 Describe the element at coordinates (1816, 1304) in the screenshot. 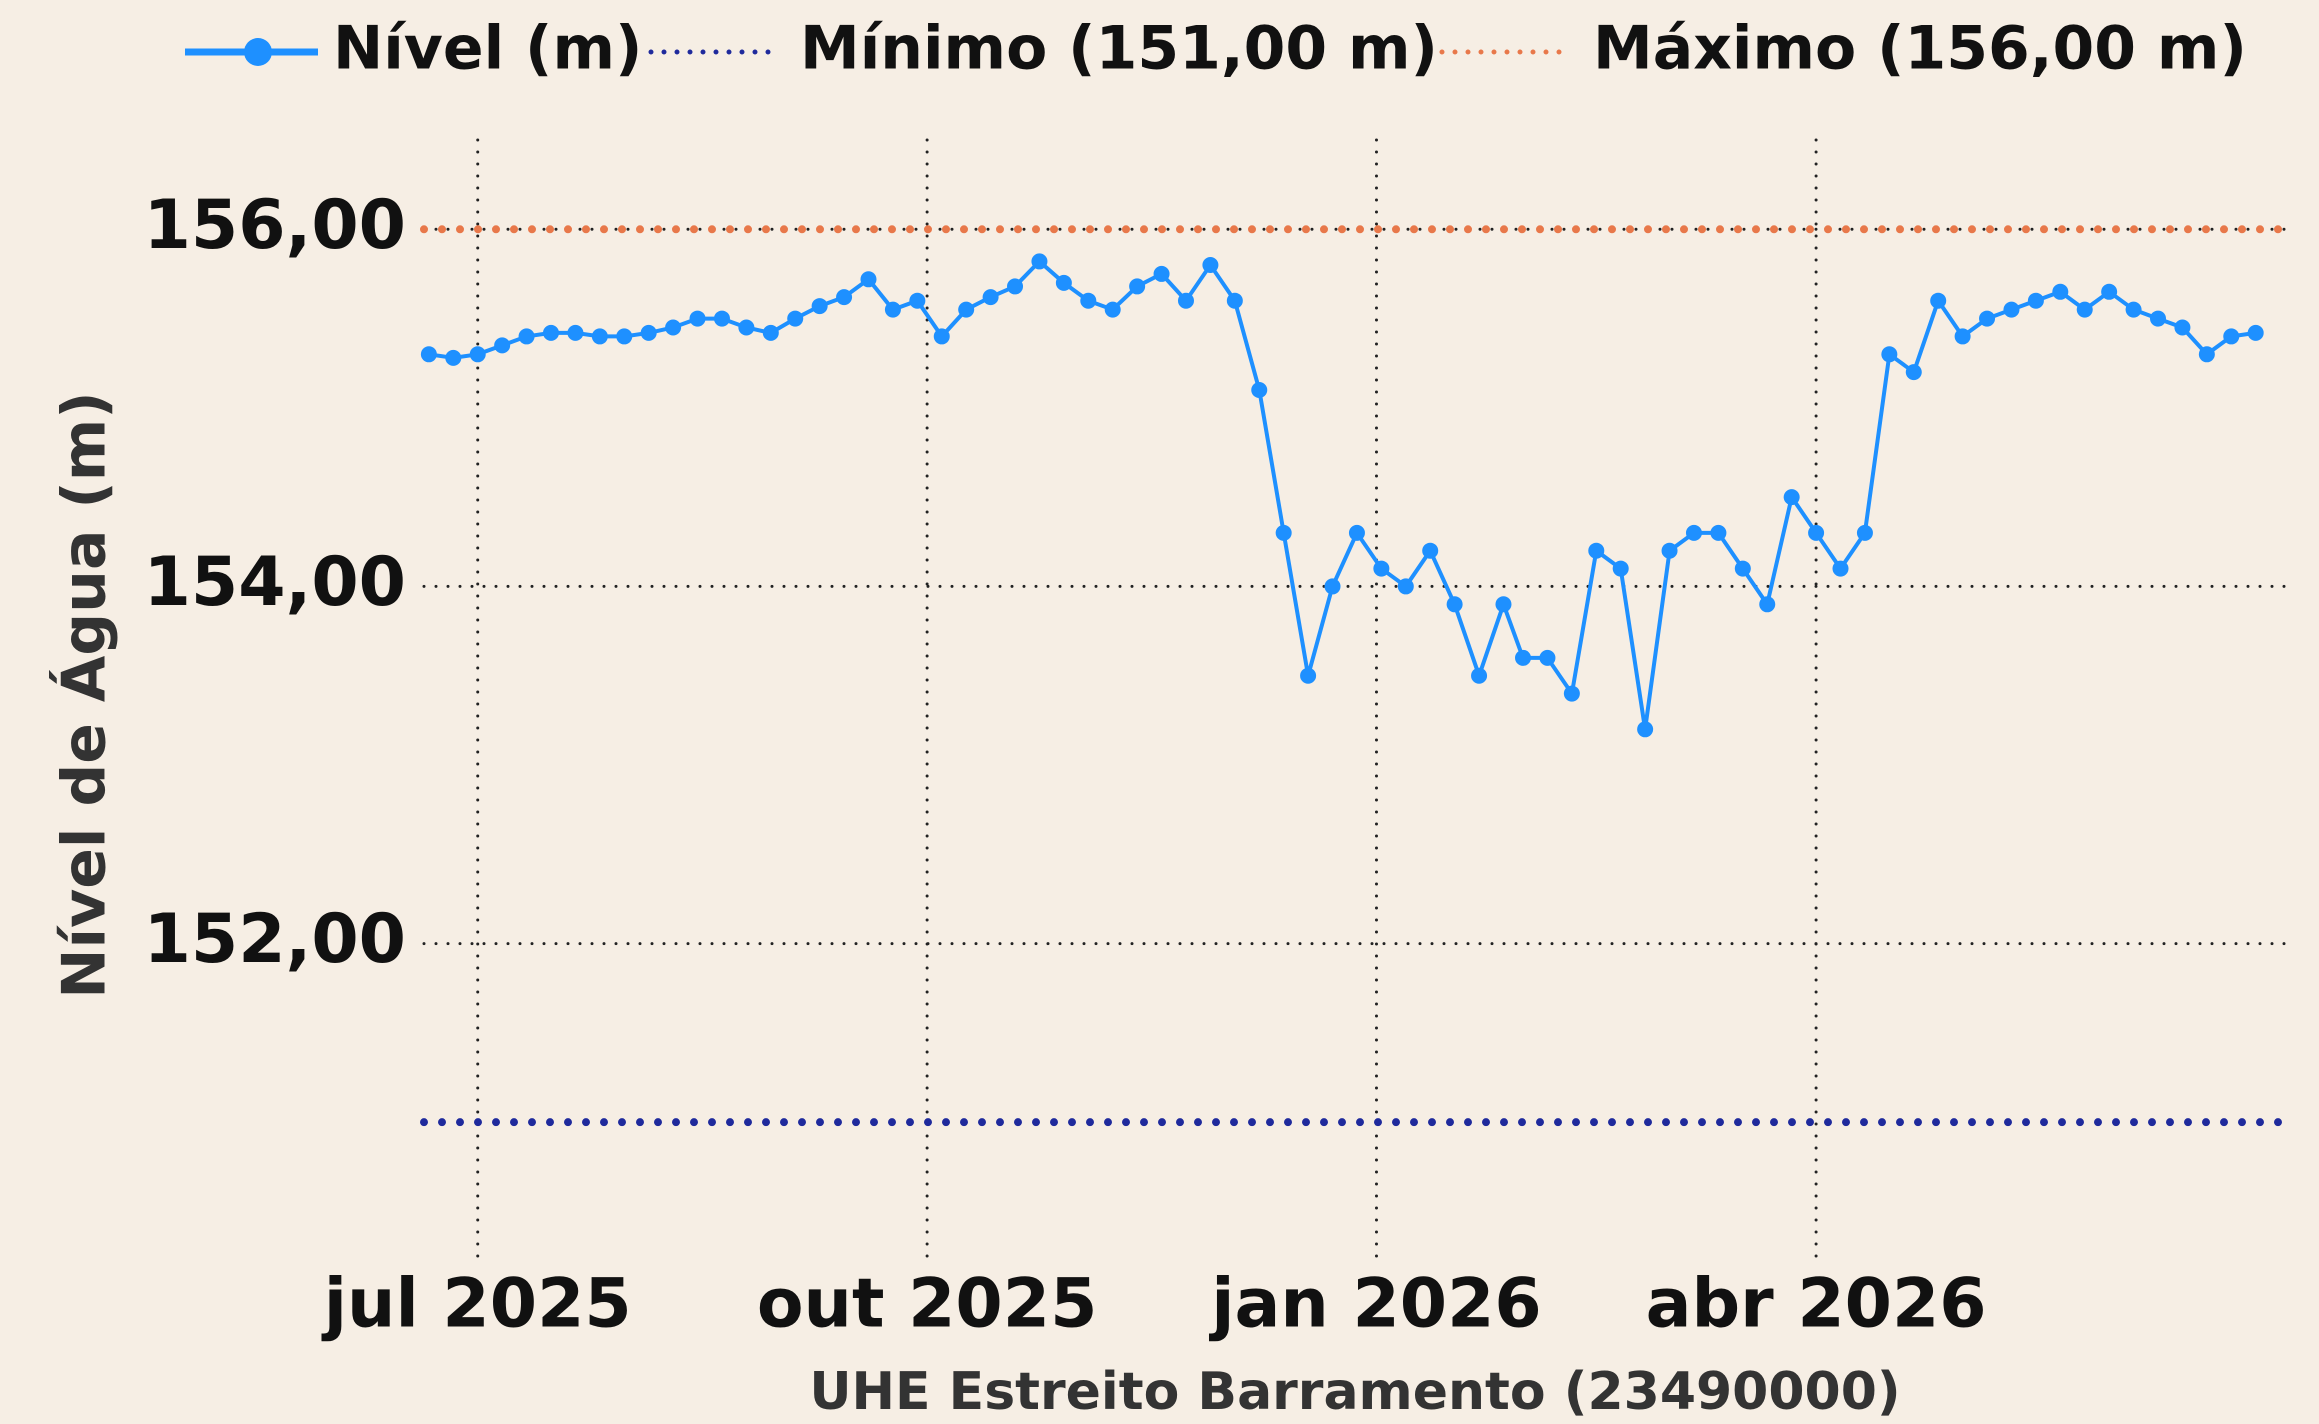

I see `x-tick-label: abr 2026` at that location.